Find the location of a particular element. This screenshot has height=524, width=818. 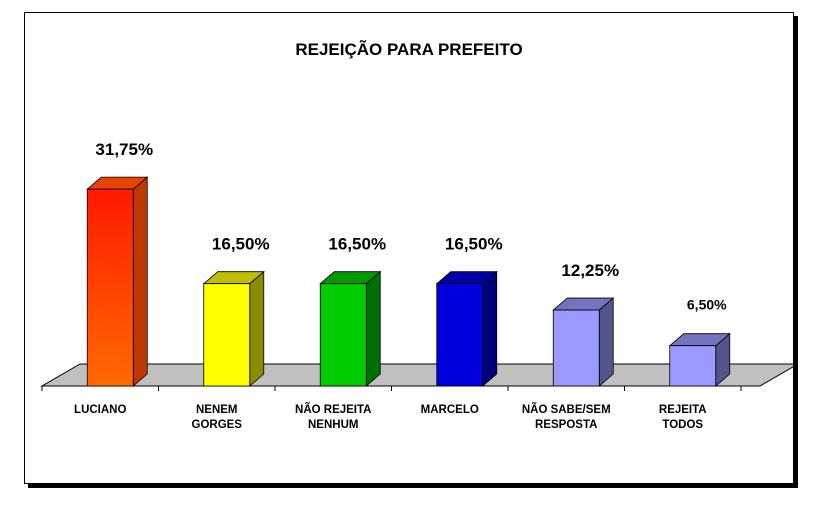

category-label-line: TODOS is located at coordinates (682, 425).